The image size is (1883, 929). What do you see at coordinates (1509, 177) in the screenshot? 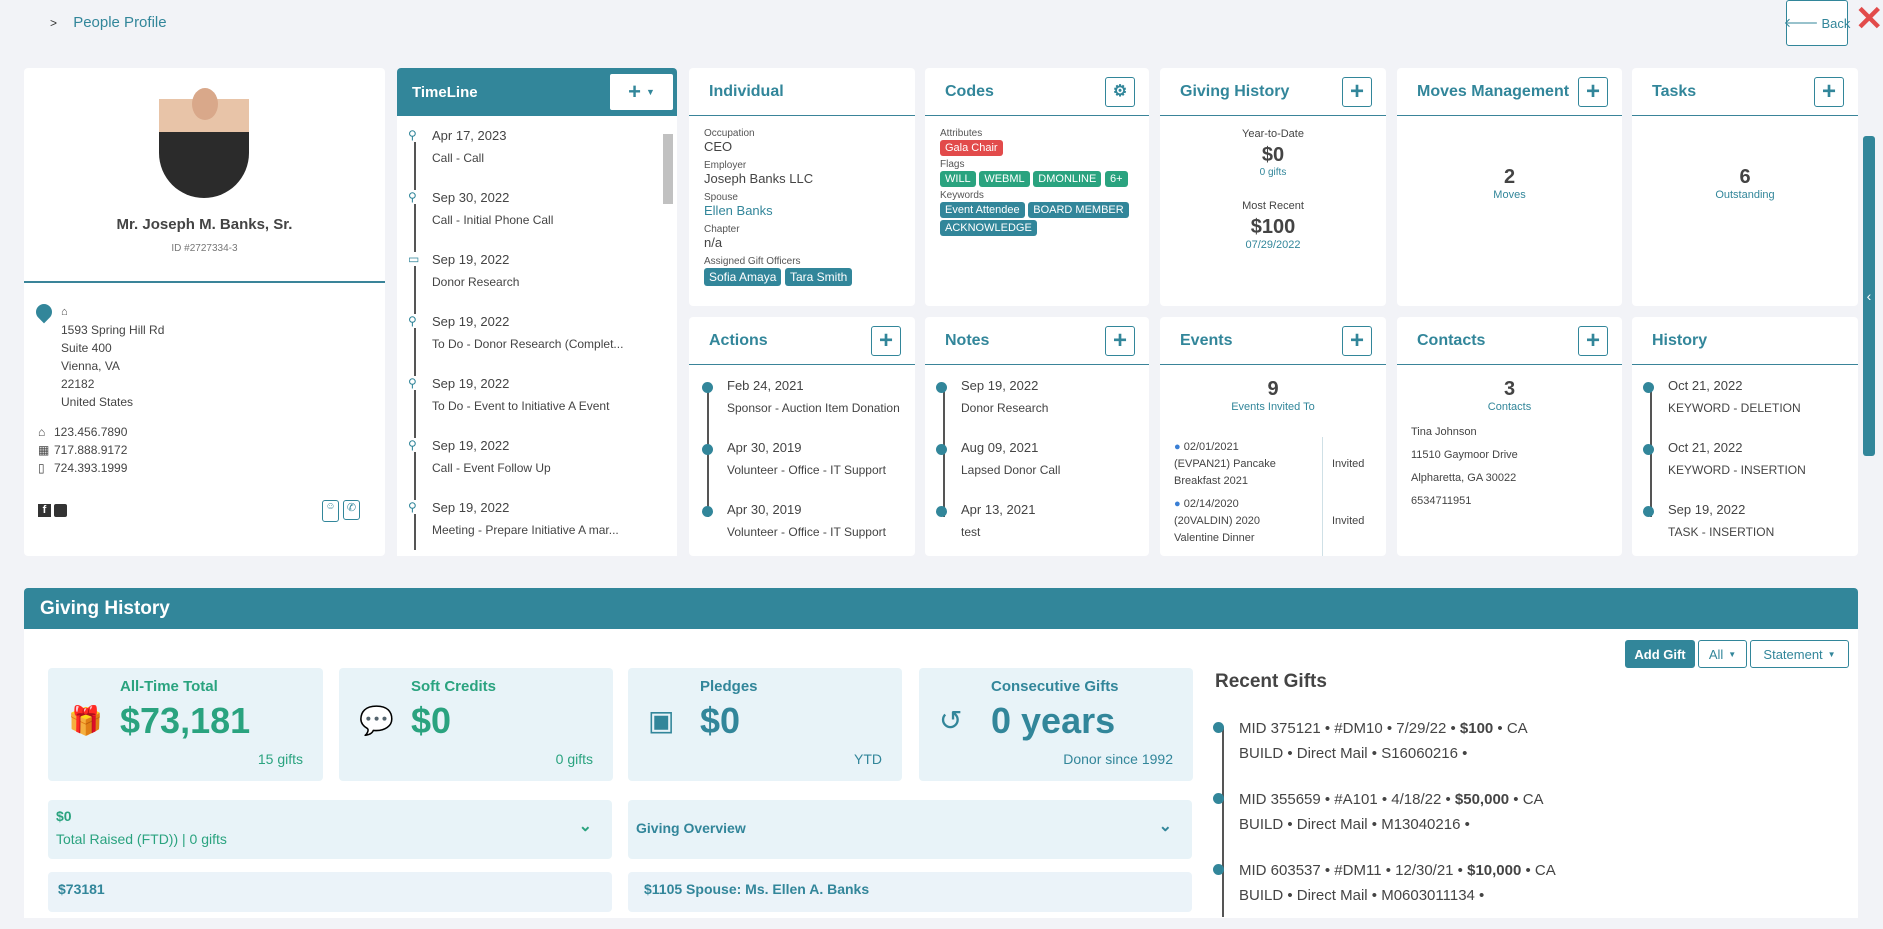
I see `moves-count: 2` at bounding box center [1509, 177].